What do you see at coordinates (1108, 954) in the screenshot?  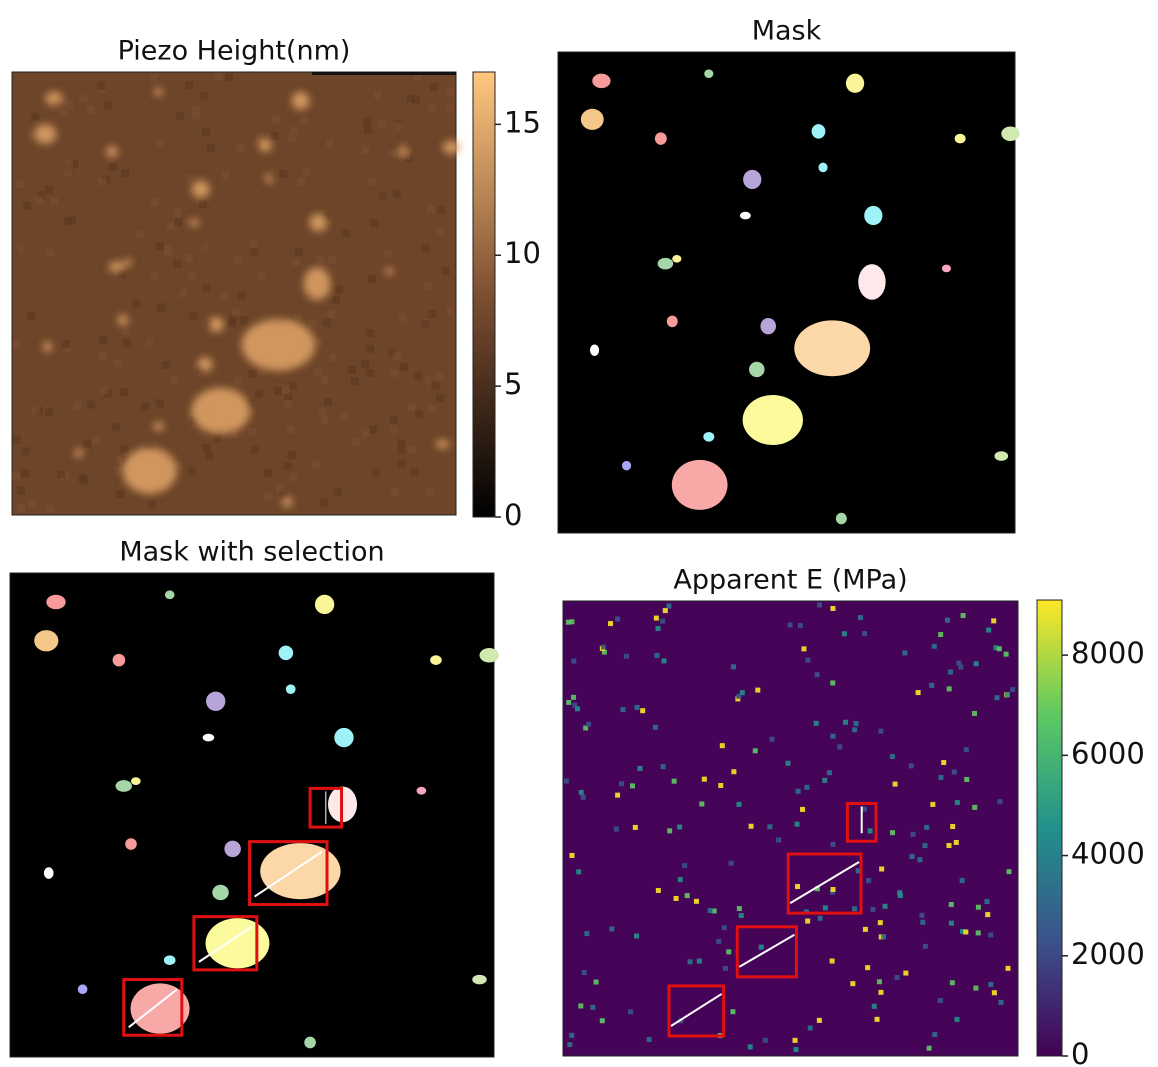 I see `colorbar-tick-label: 2000` at bounding box center [1108, 954].